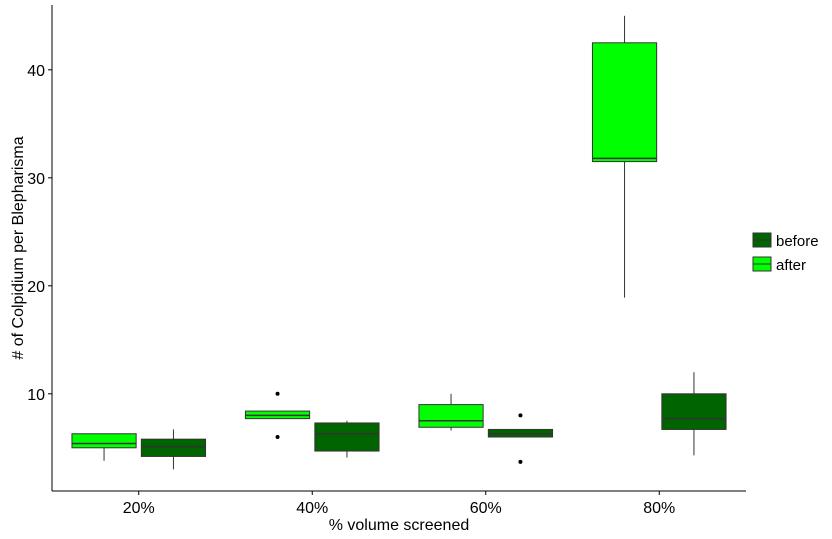 This screenshot has width=832, height=539. I want to click on legend-item-before: before, so click(785, 241).